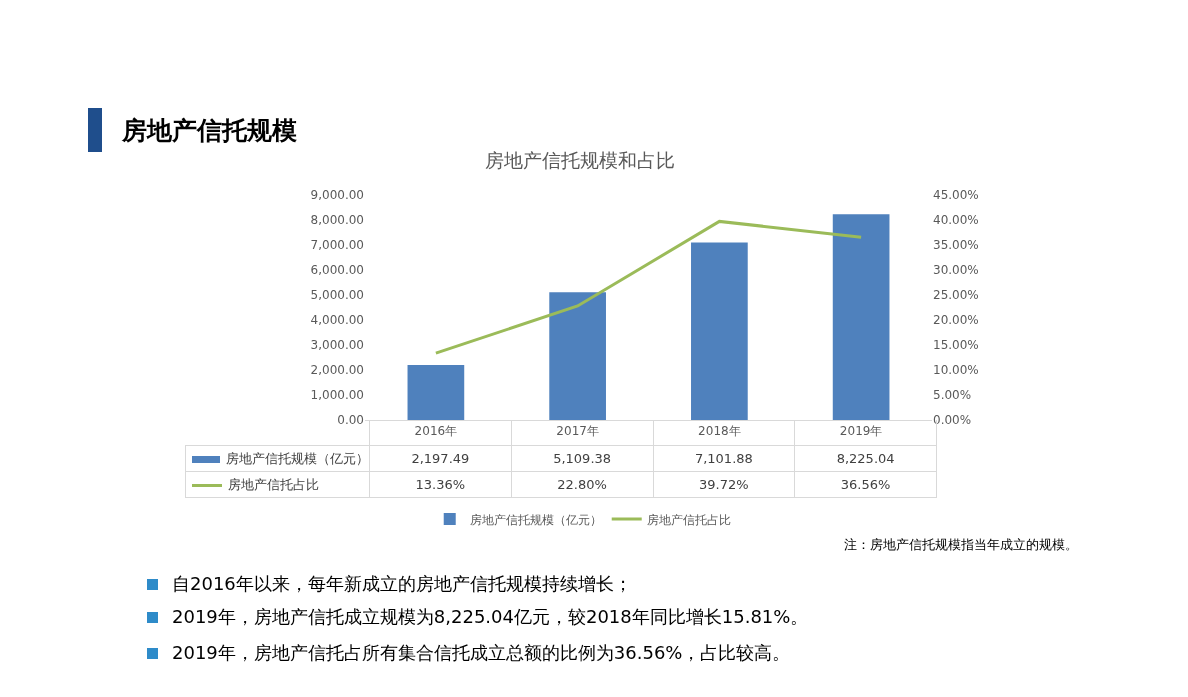 The width and height of the screenshot is (1188, 697). Describe the element at coordinates (956, 195) in the screenshot. I see `y2-tick-label: 45.00%` at that location.